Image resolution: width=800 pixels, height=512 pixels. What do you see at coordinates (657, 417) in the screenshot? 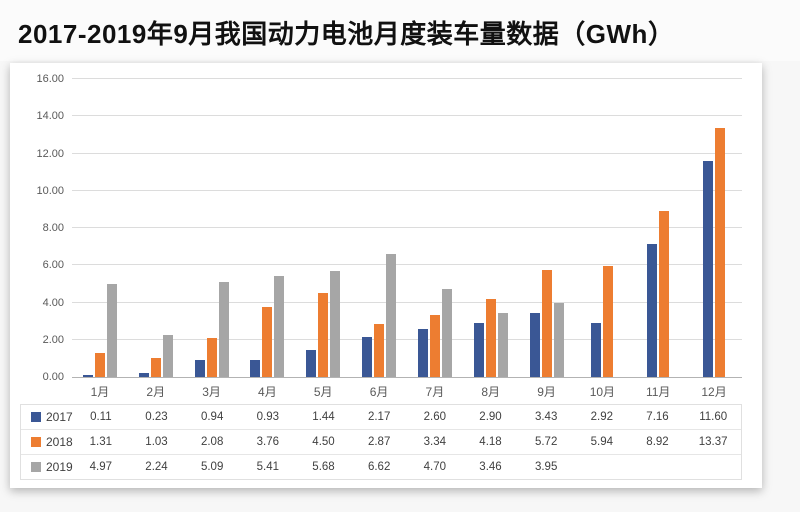
I see `value-cell: 7.16` at bounding box center [657, 417].